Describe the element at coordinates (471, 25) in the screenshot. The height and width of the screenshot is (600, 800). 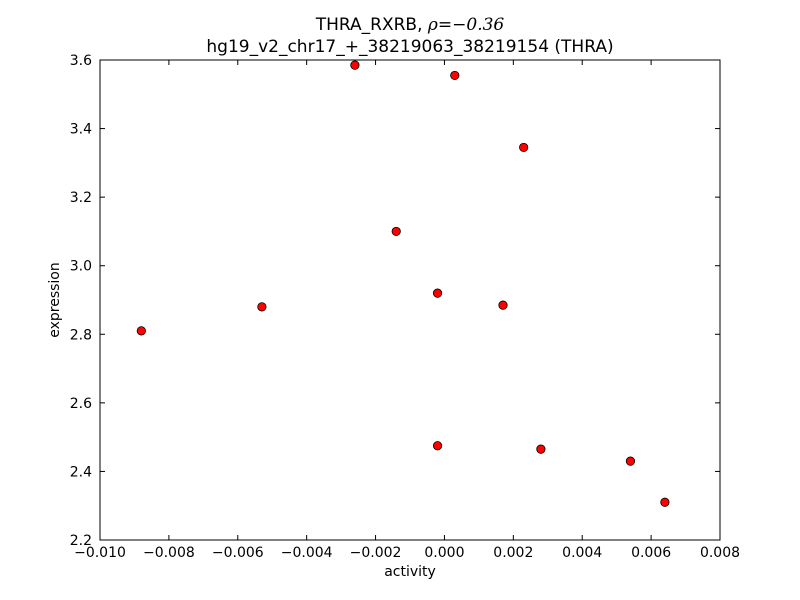
I see `chart-title-rho-value: =−0.36` at that location.